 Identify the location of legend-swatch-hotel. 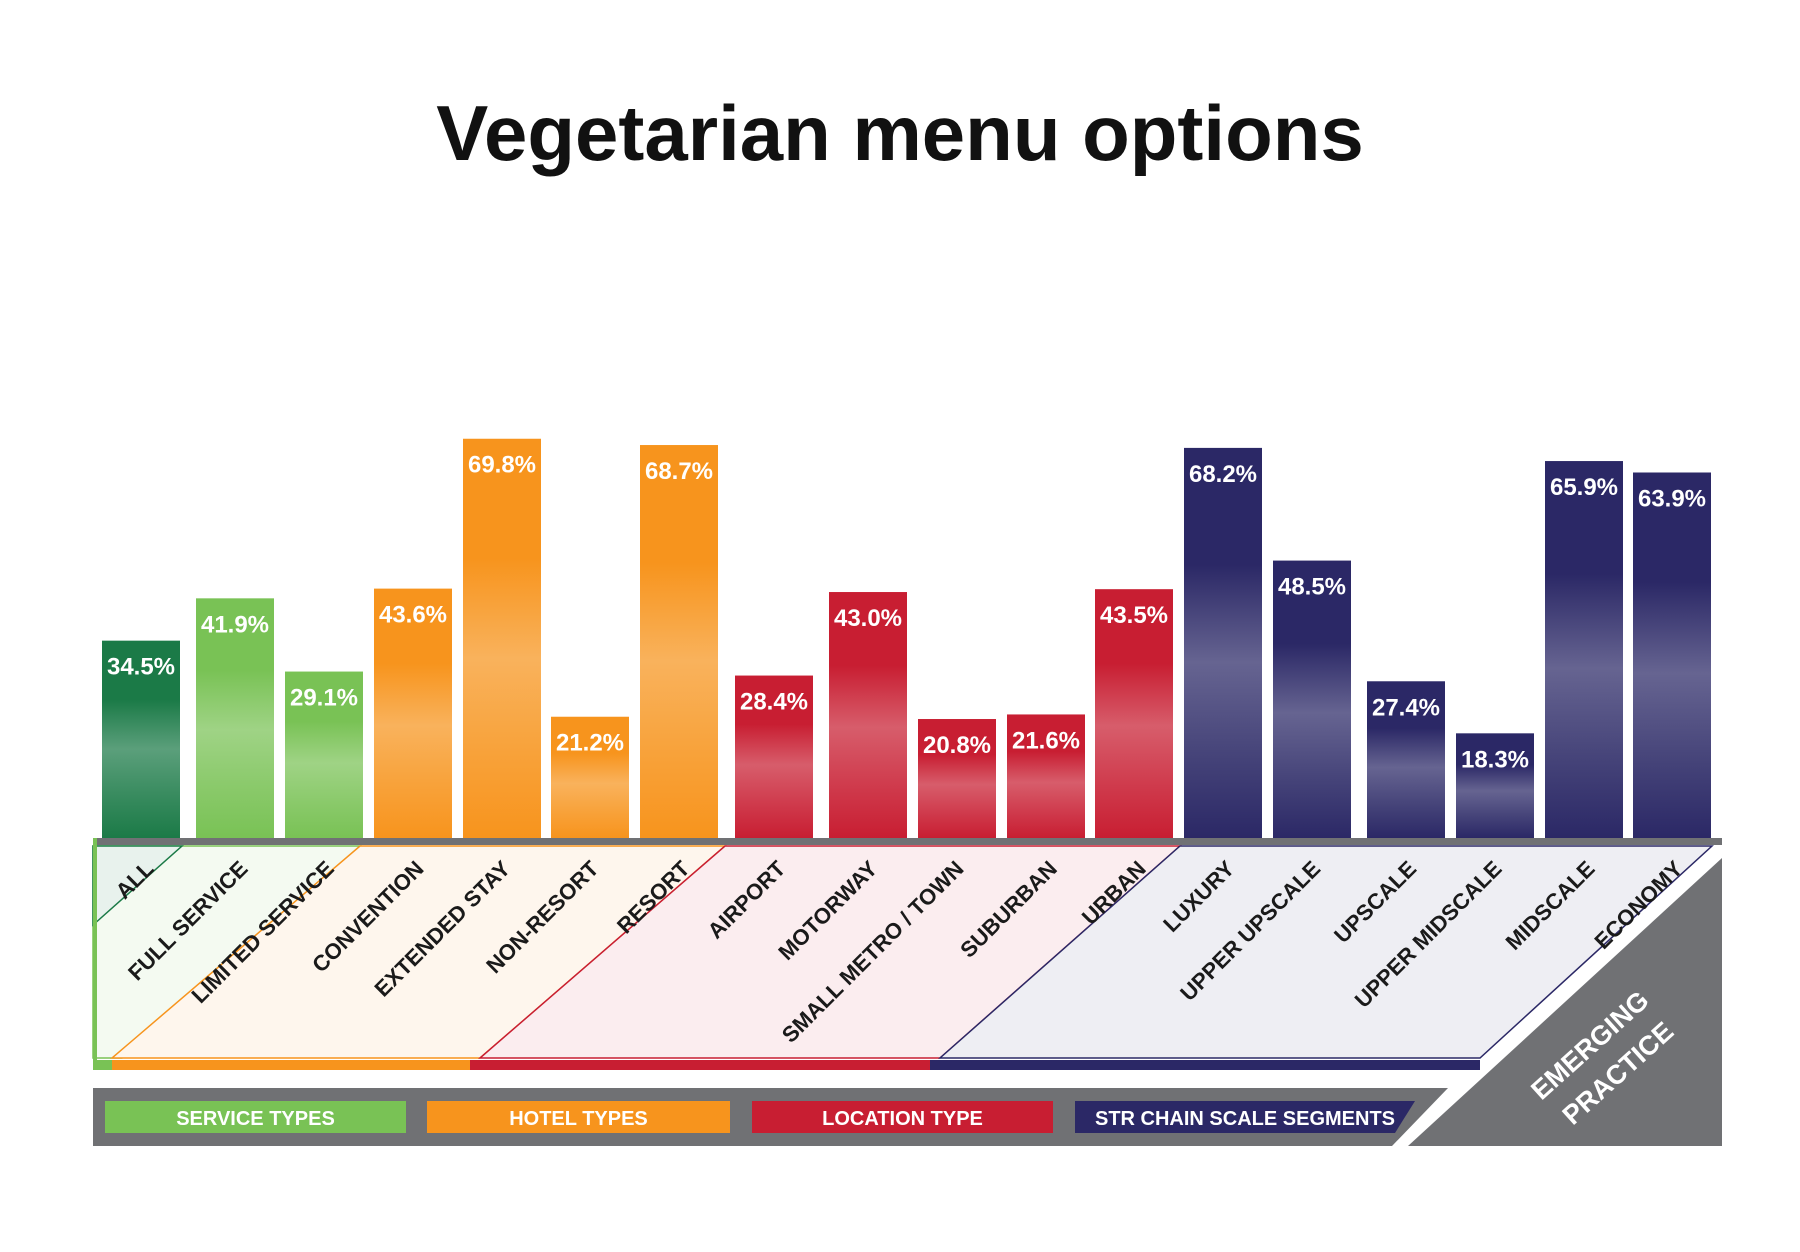
(578, 1117).